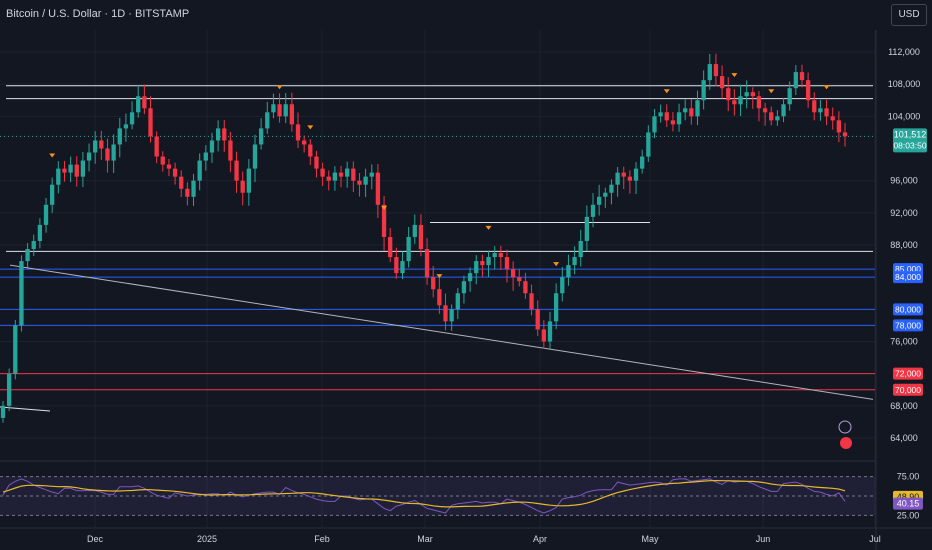 The width and height of the screenshot is (932, 550). What do you see at coordinates (909, 145) in the screenshot?
I see `countdown-label: 08:03:50` at bounding box center [909, 145].